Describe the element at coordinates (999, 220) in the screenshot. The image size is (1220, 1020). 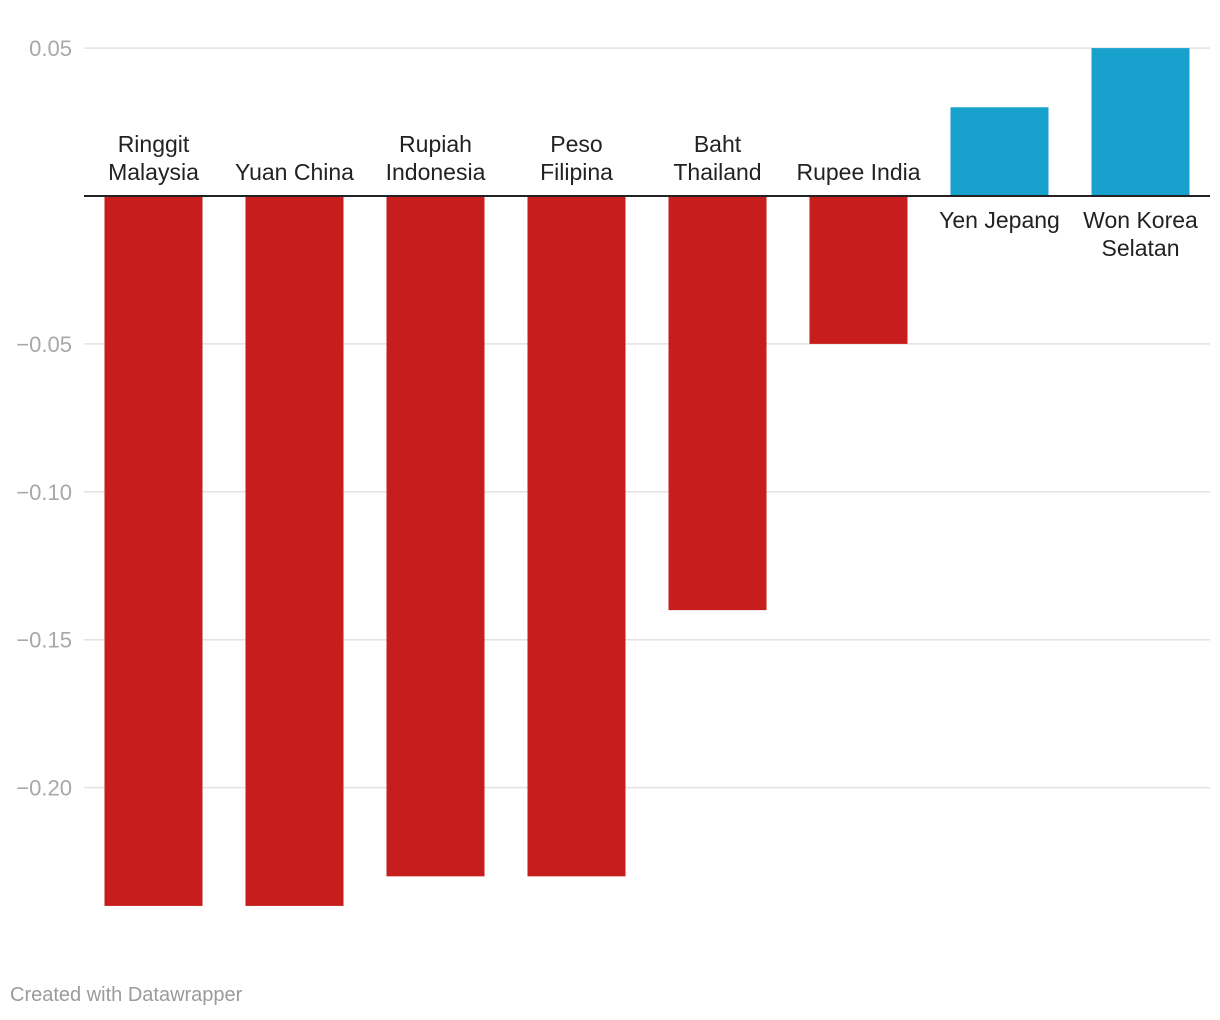
I see `category-label: Yen Jepang` at that location.